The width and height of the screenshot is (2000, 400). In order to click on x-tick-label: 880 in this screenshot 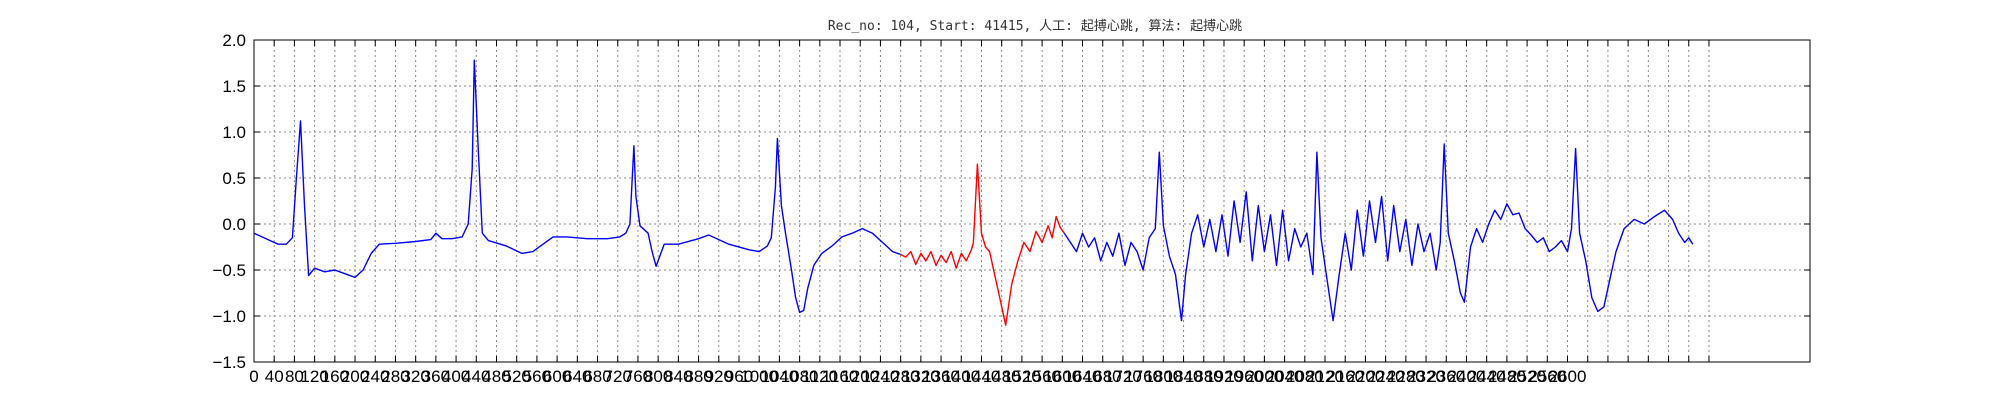, I will do `click(698, 376)`.